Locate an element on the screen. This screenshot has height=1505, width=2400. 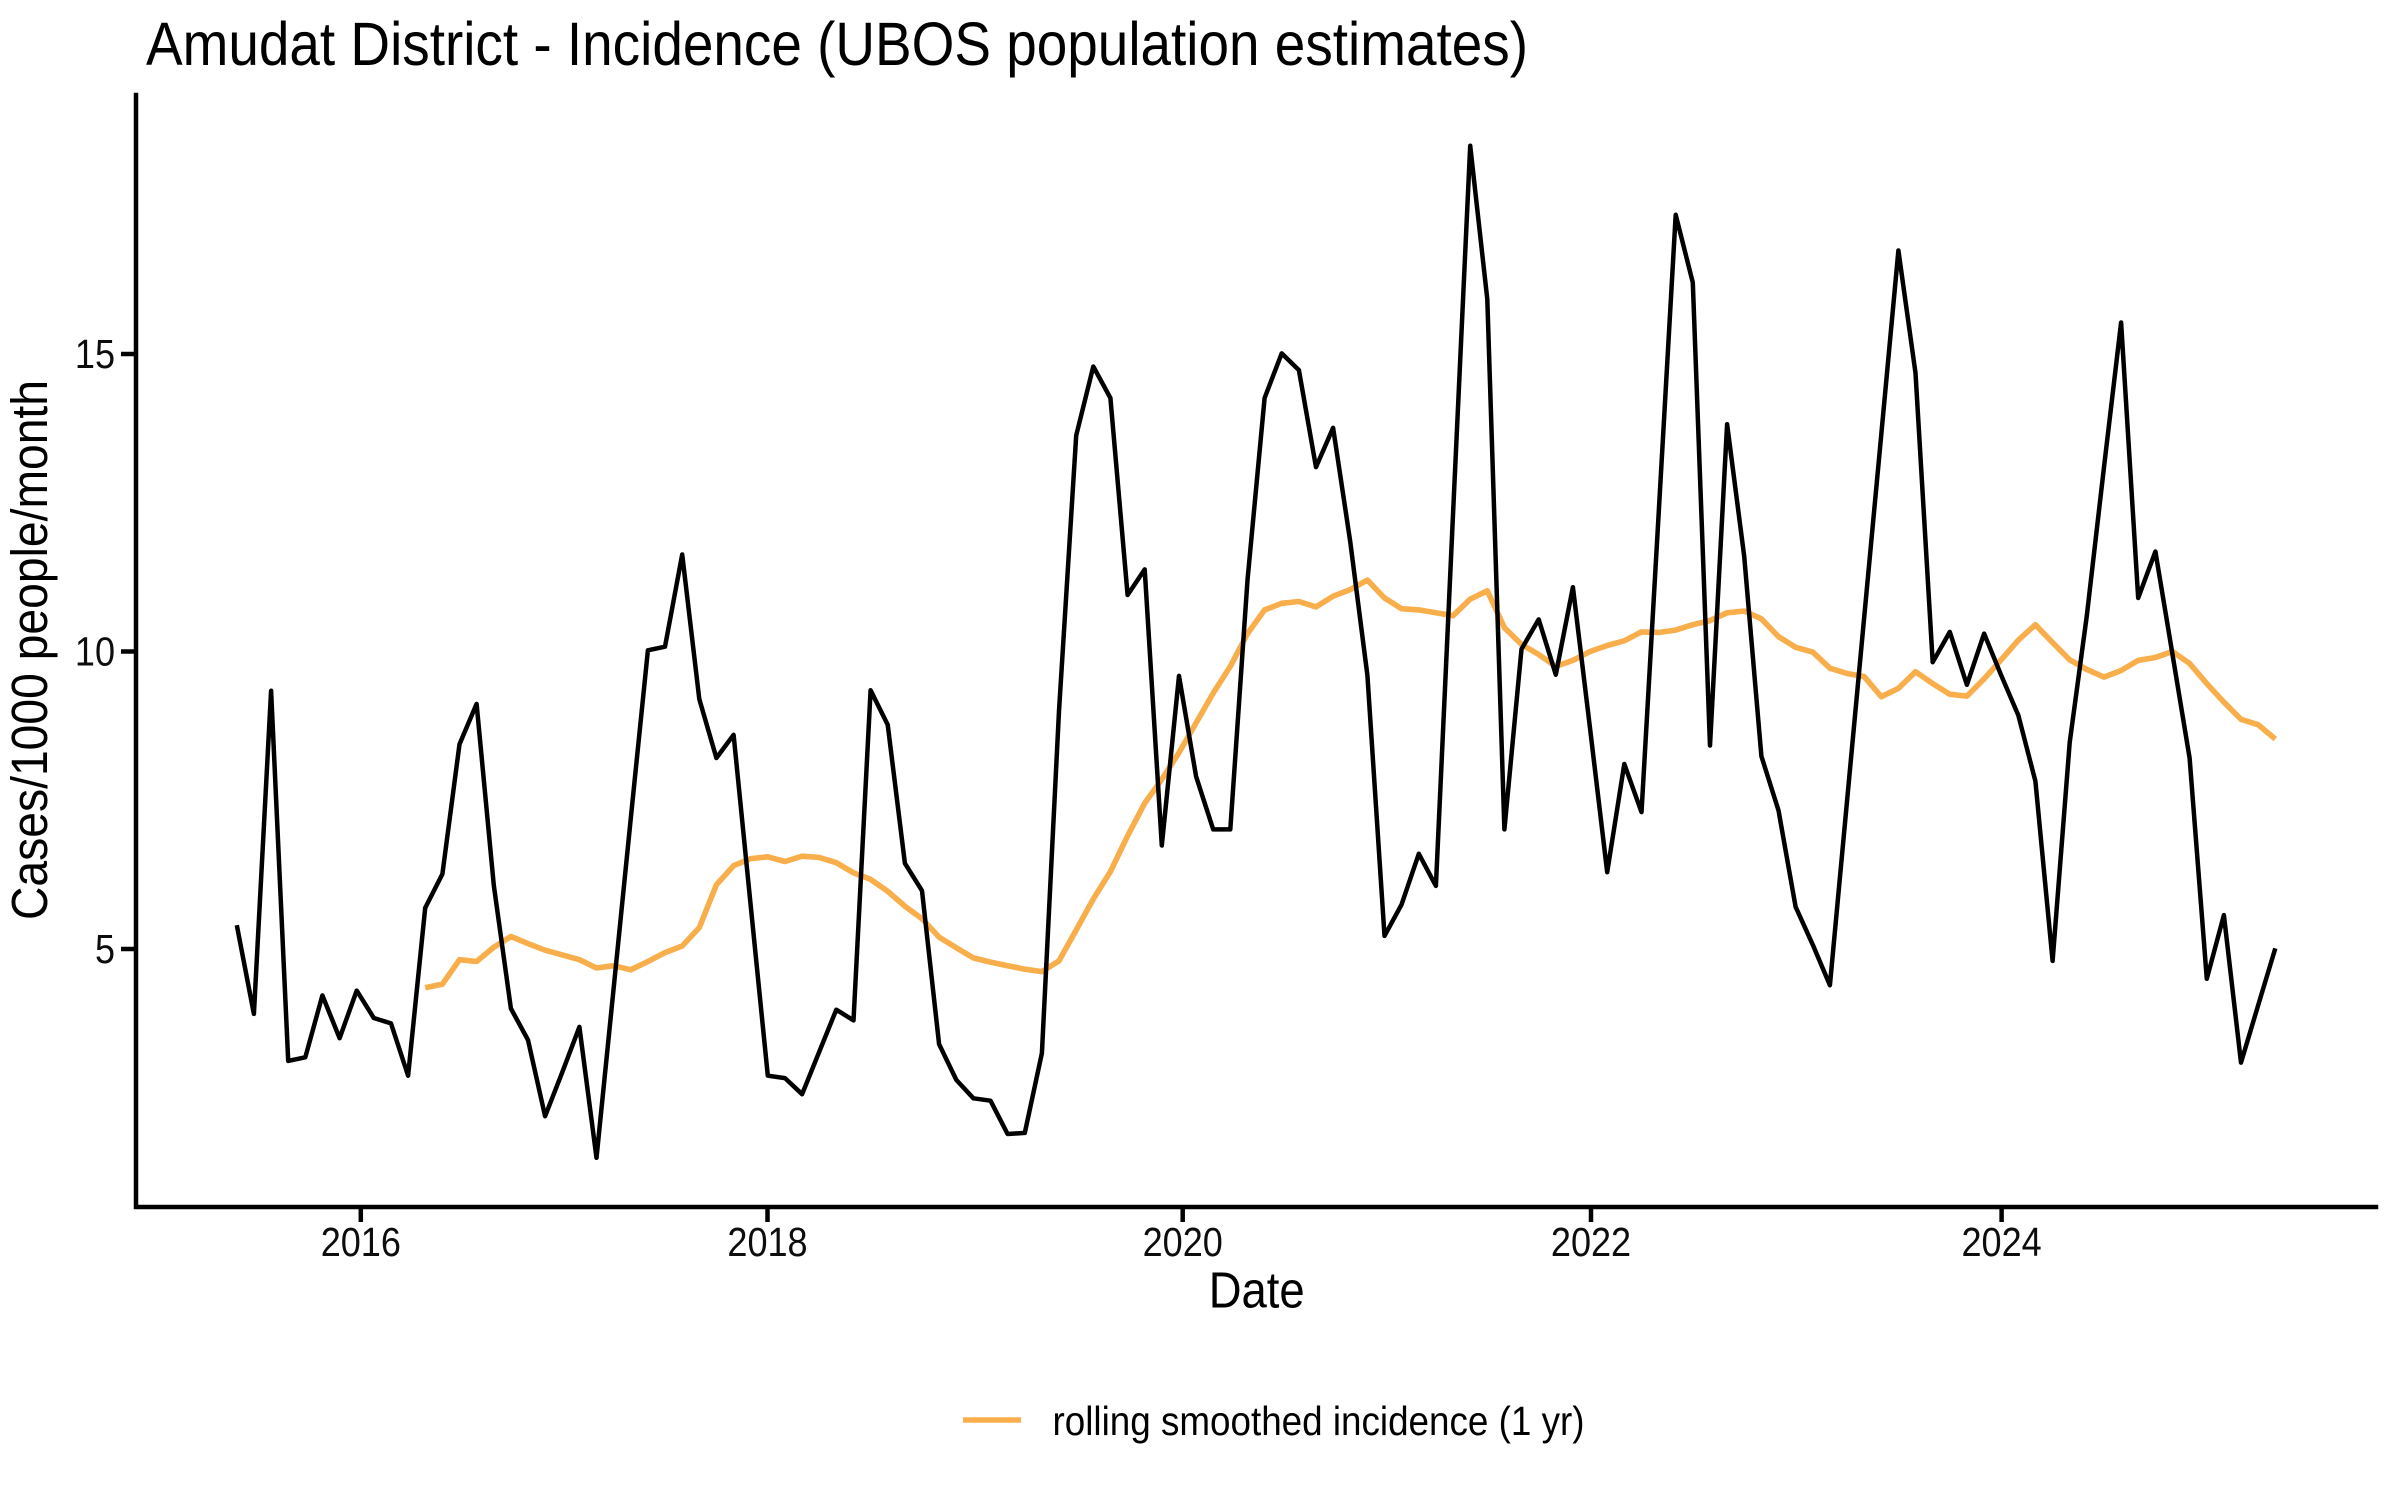
svg-text: 2024 is located at coordinates (2002, 1242).